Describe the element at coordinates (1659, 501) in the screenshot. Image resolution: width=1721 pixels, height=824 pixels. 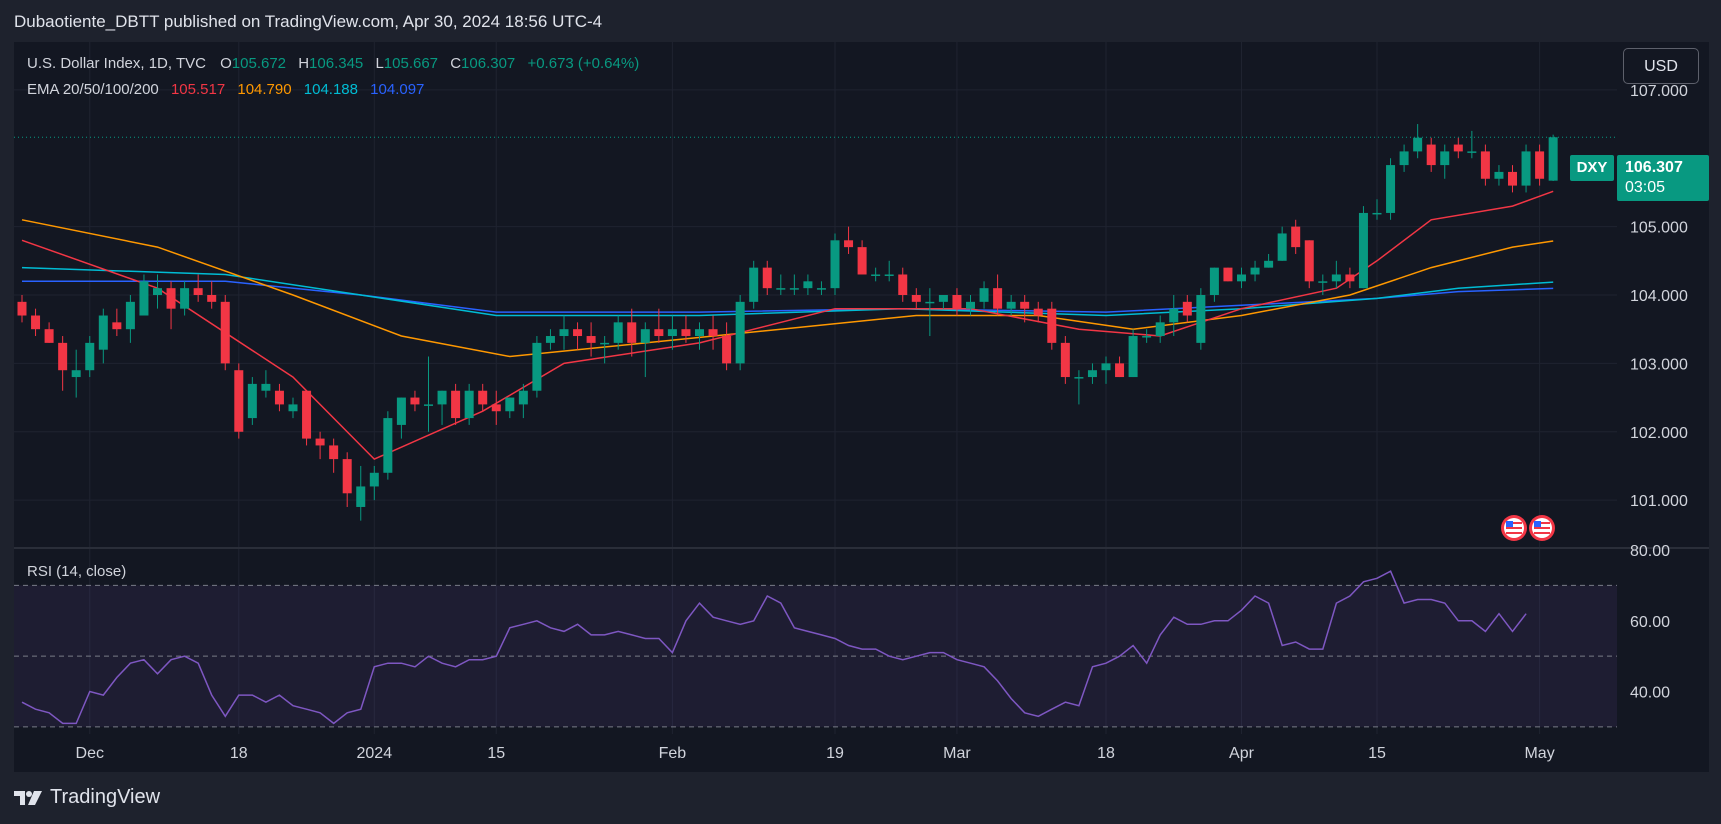
I see `price-tick-label: 101.000` at that location.